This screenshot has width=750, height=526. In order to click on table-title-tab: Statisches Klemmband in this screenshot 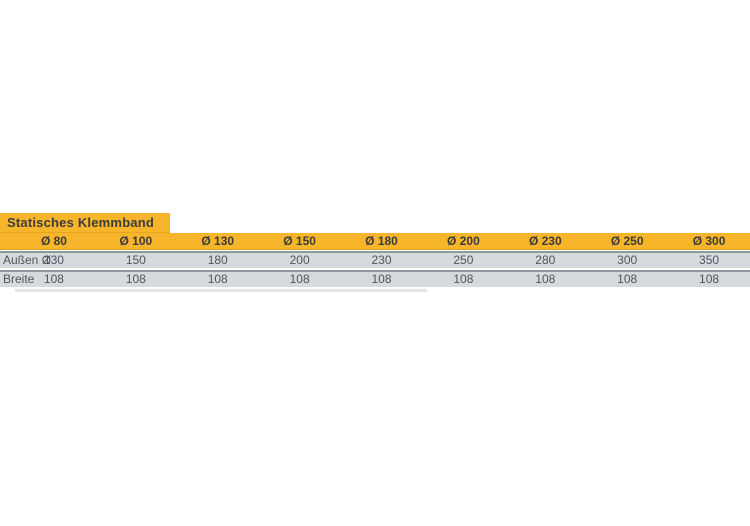, I will do `click(85, 223)`.